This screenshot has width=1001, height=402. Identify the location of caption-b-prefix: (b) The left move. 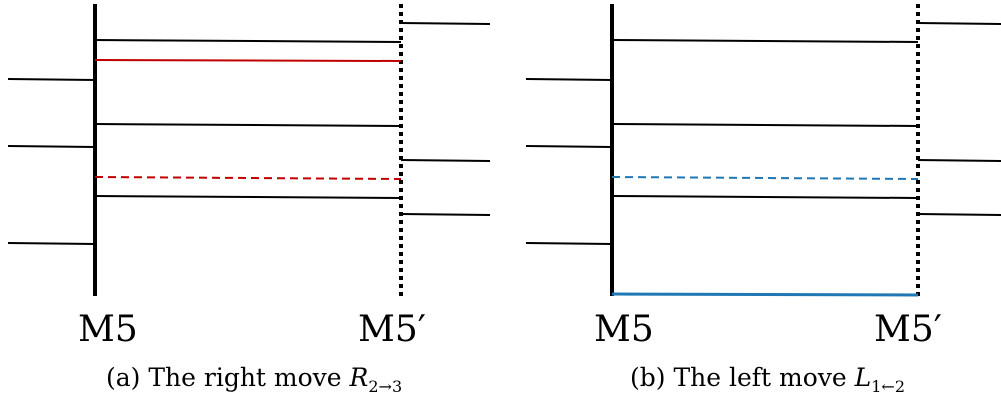
(742, 377).